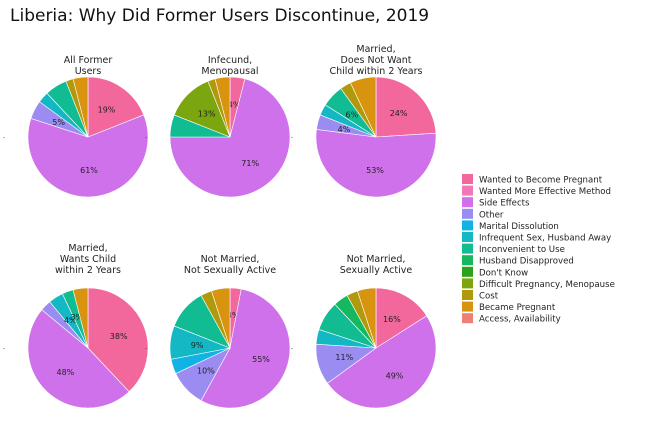 This screenshot has width=649, height=433. What do you see at coordinates (344, 357) in the screenshot?
I see `slice-label: 11%` at bounding box center [344, 357].